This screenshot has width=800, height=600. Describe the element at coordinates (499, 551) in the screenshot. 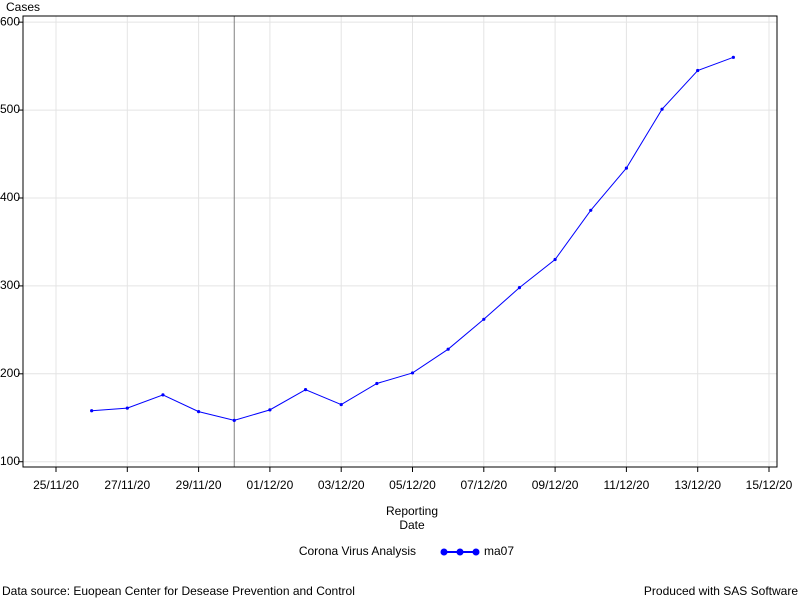

I see `legend-label: ma07` at that location.